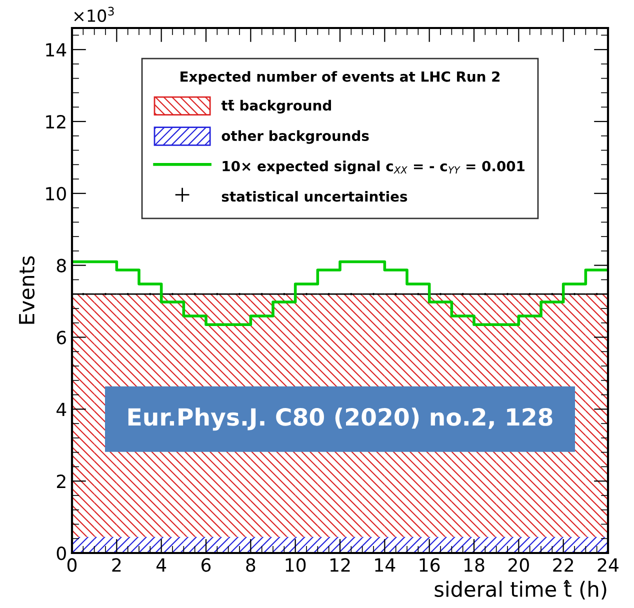 The image size is (634, 608). What do you see at coordinates (608, 565) in the screenshot?
I see `x-tick-label: 24` at bounding box center [608, 565].